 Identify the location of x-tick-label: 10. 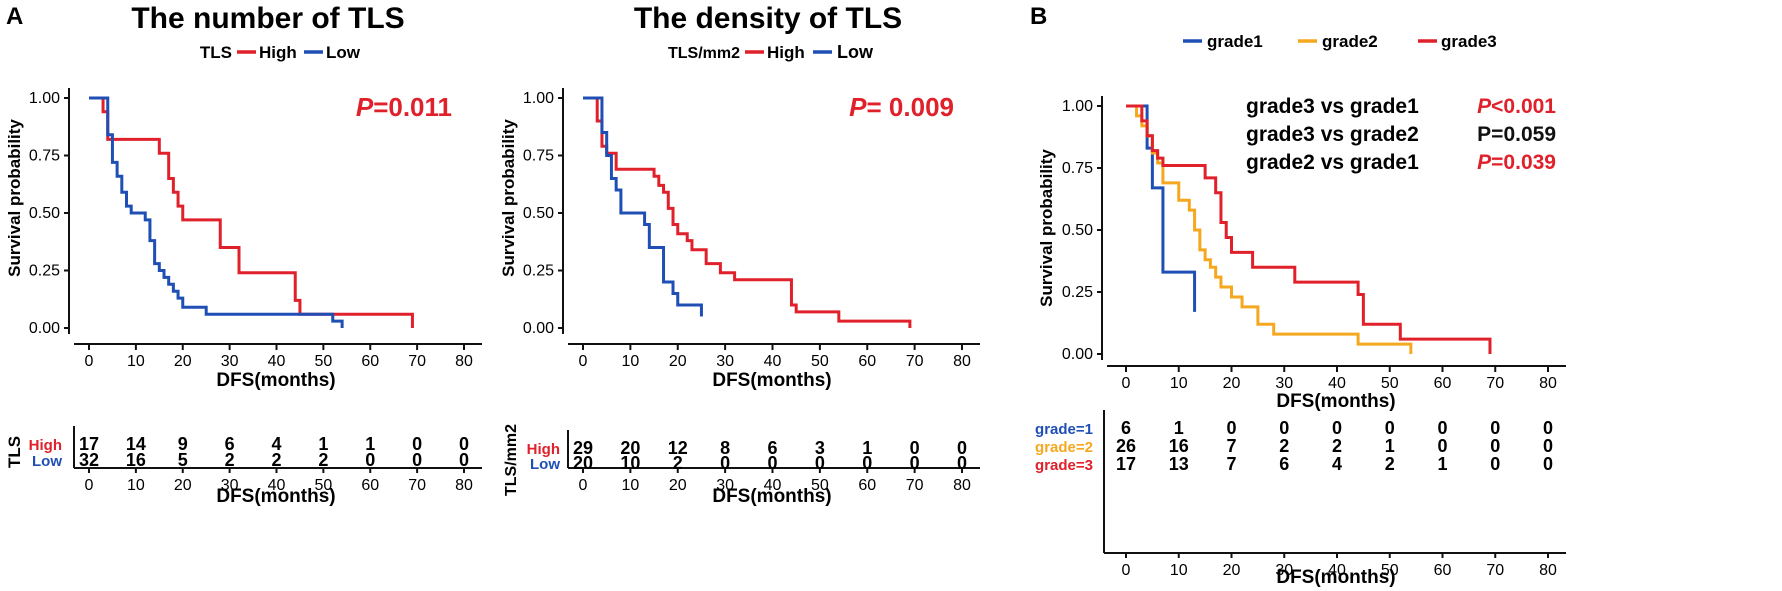
(136, 361).